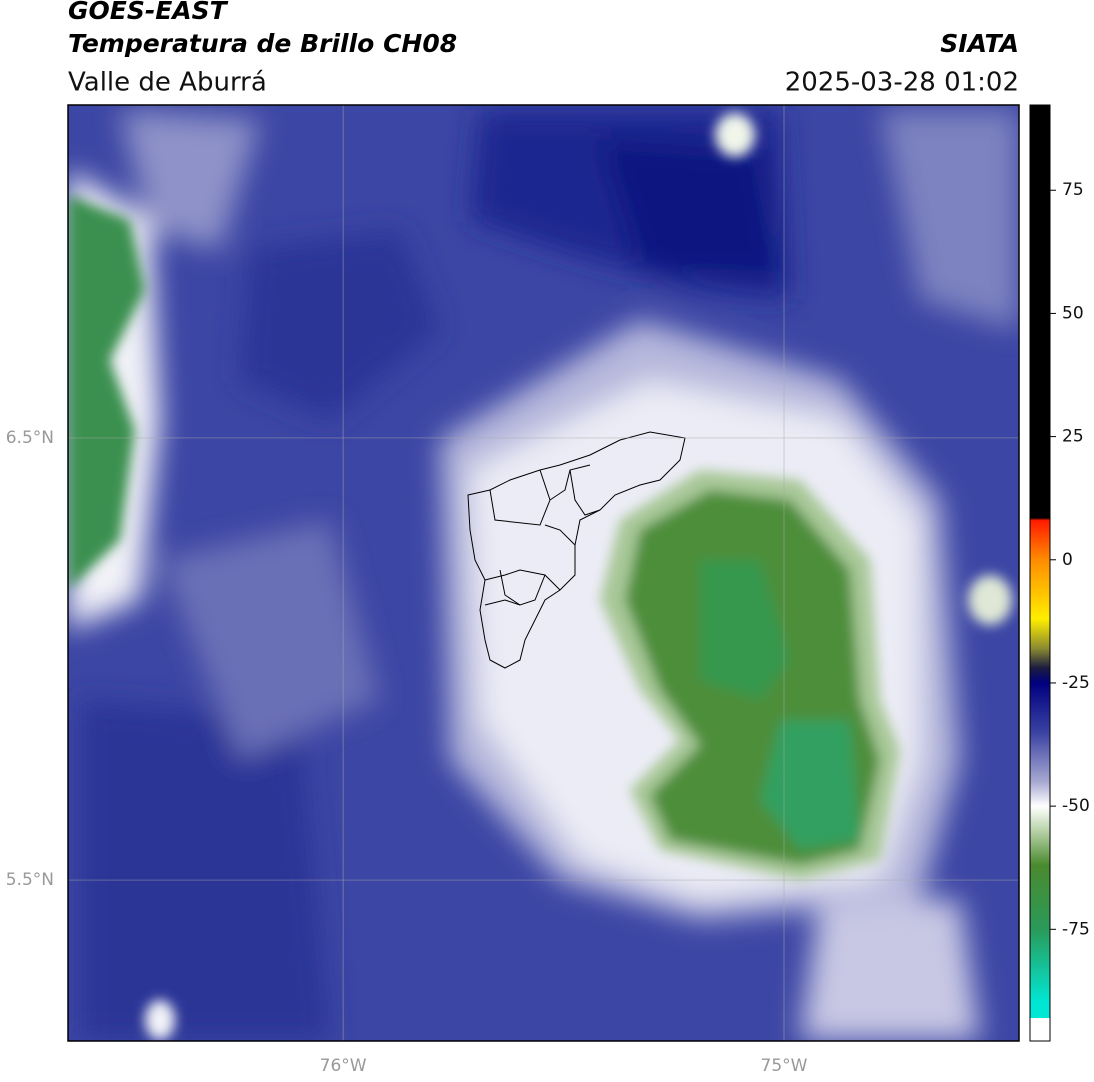  I want to click on y-tick-label: 6.5°N, so click(30, 438).